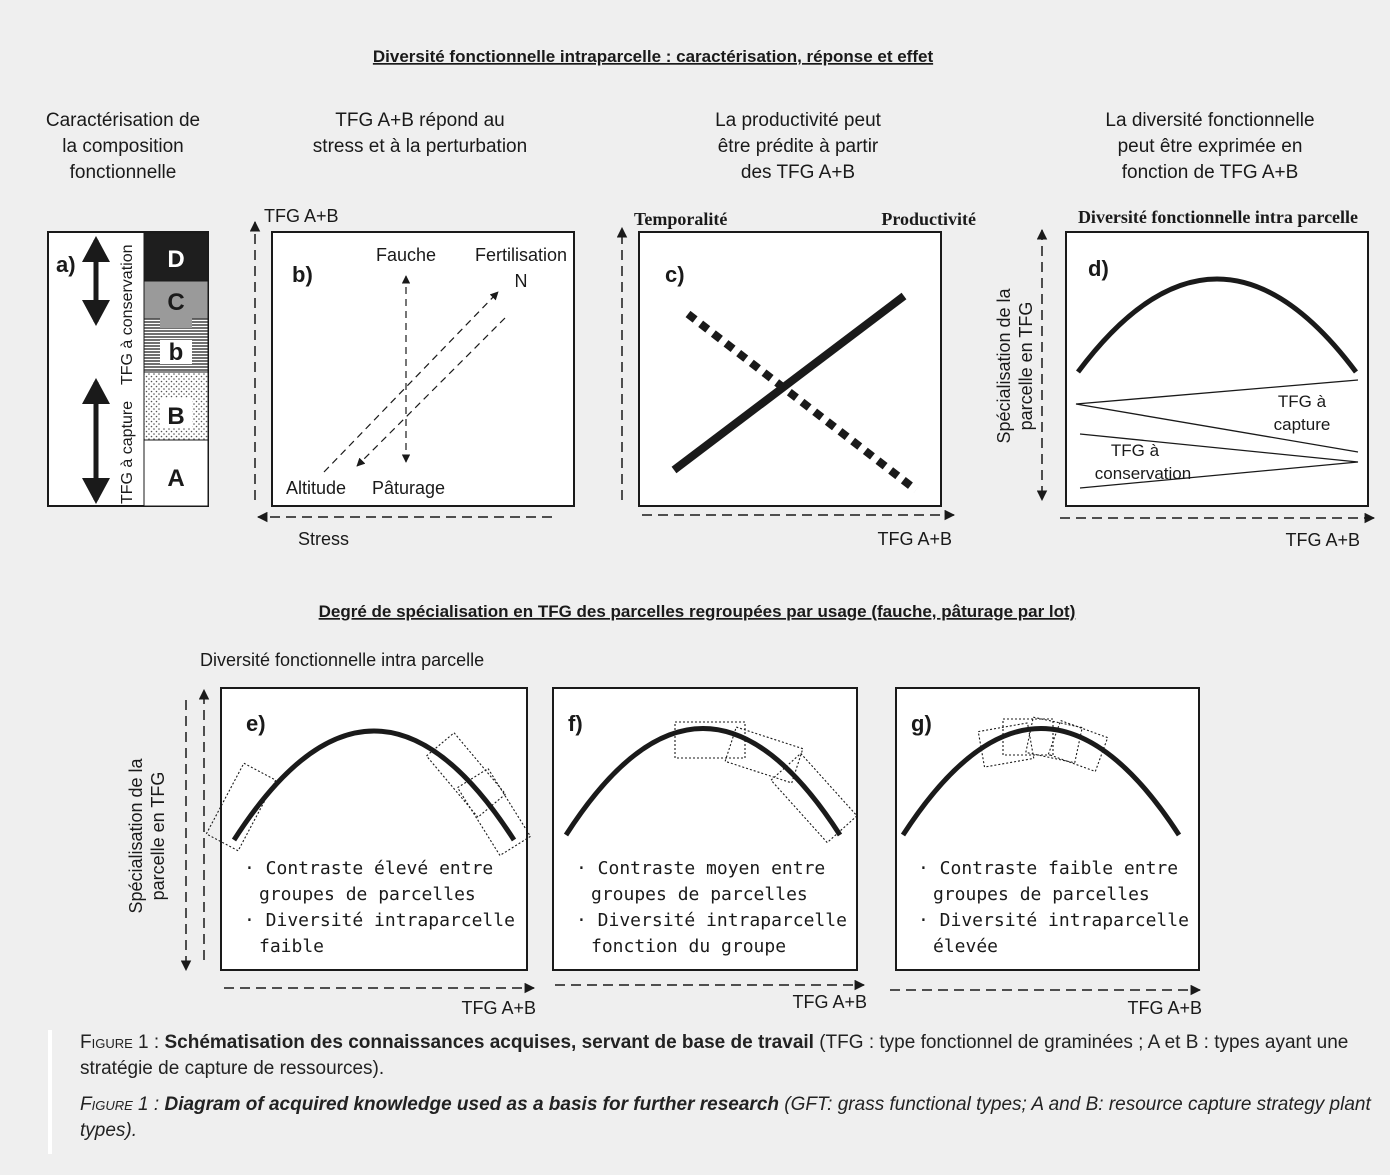 The image size is (1390, 1175). What do you see at coordinates (798, 172) in the screenshot?
I see `header-c-line3: des TFG A+B` at bounding box center [798, 172].